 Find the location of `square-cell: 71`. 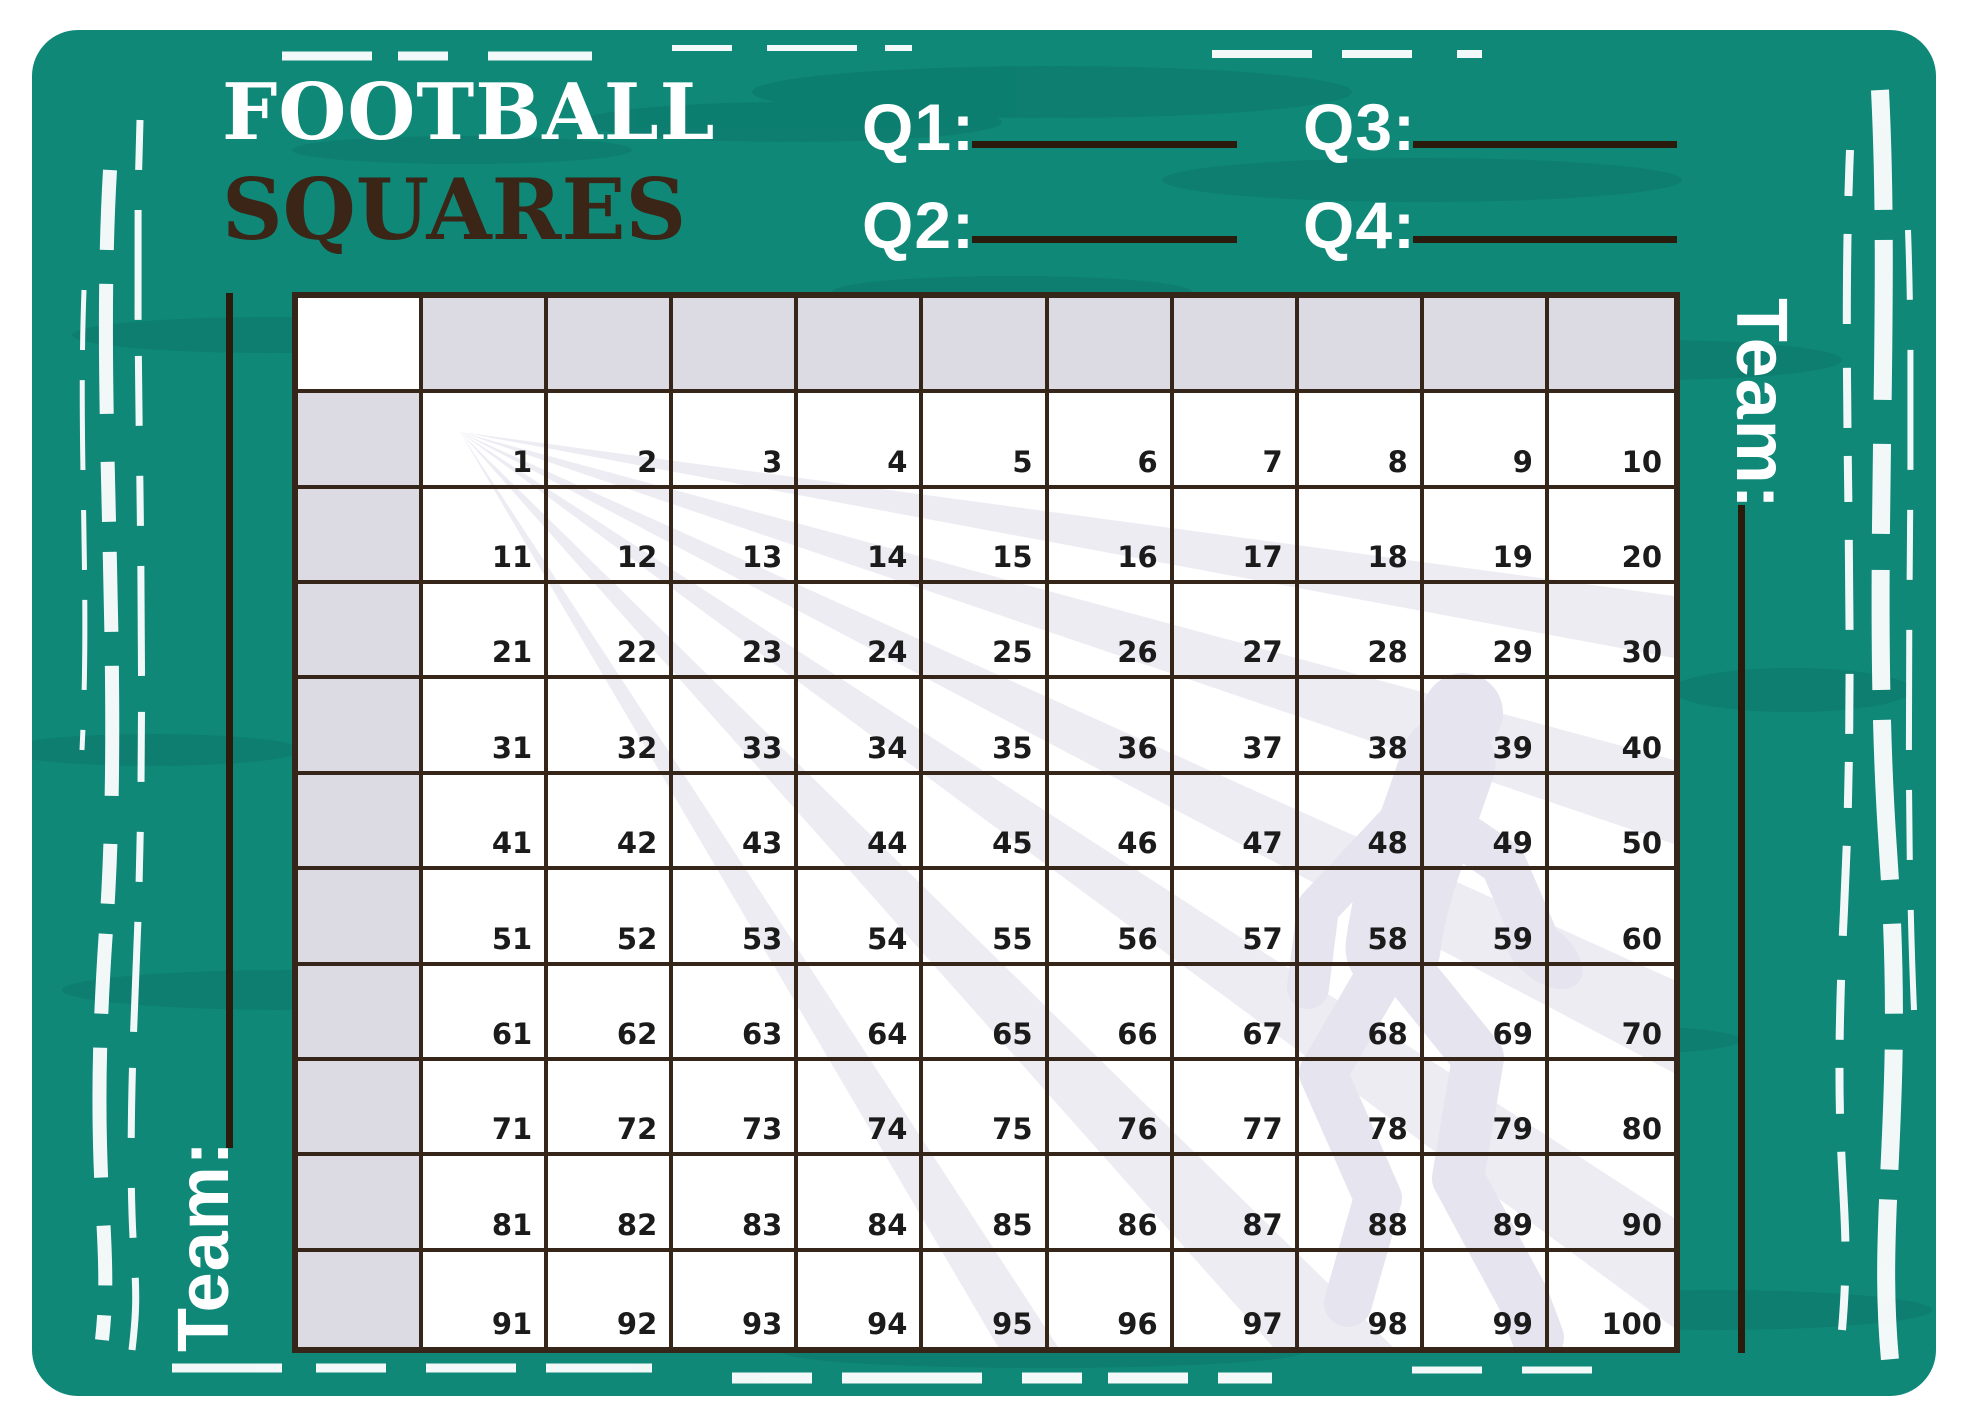

square-cell: 71 is located at coordinates (486, 1108).